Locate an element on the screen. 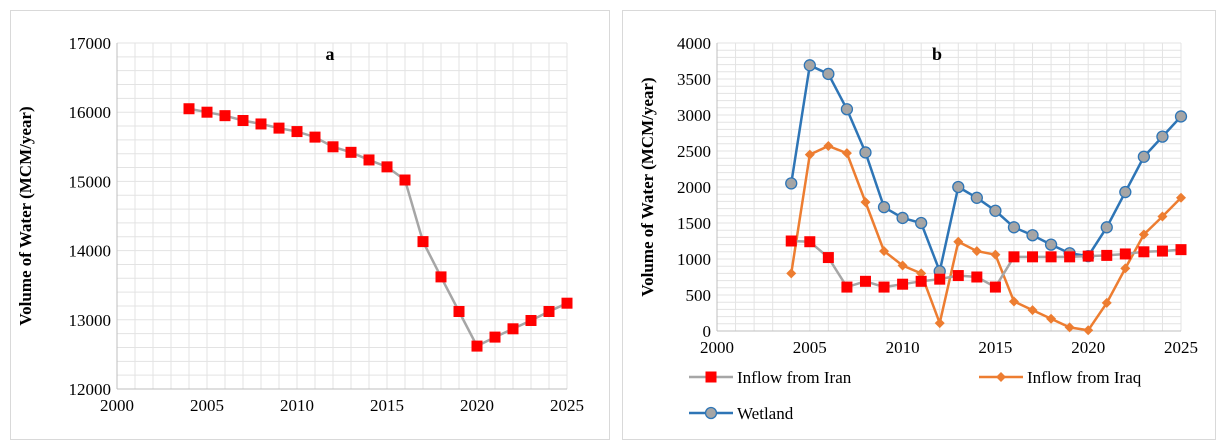 This screenshot has width=1220, height=444. chart-a-x-tick-label: 2025 is located at coordinates (567, 405).